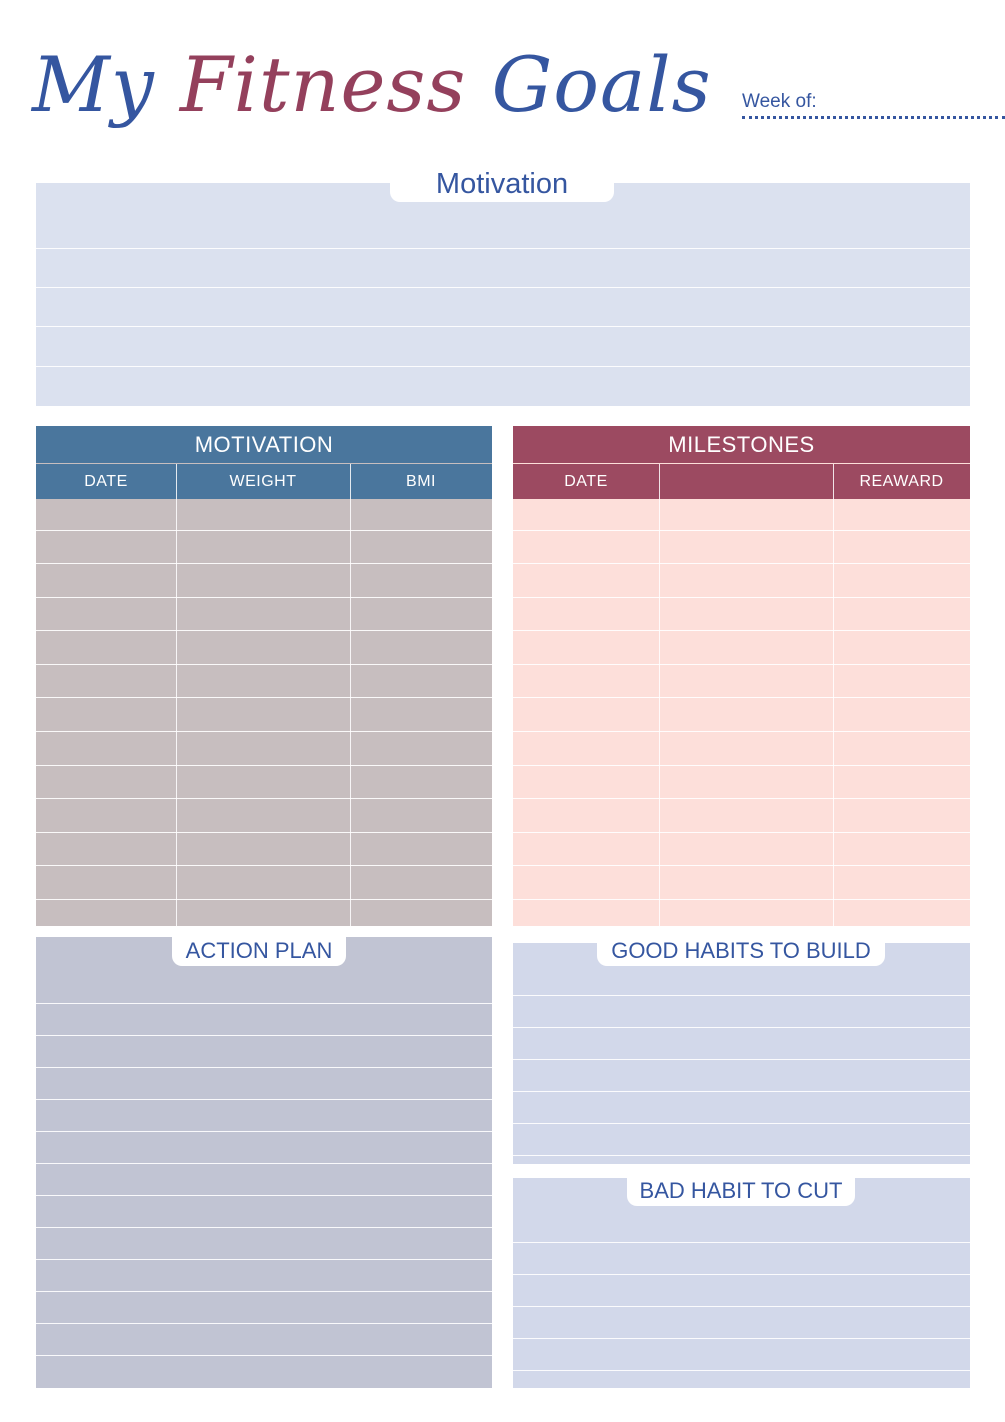 The image size is (1005, 1422). Describe the element at coordinates (502, 184) in the screenshot. I see `motivation-notes-title: Motivation` at that location.